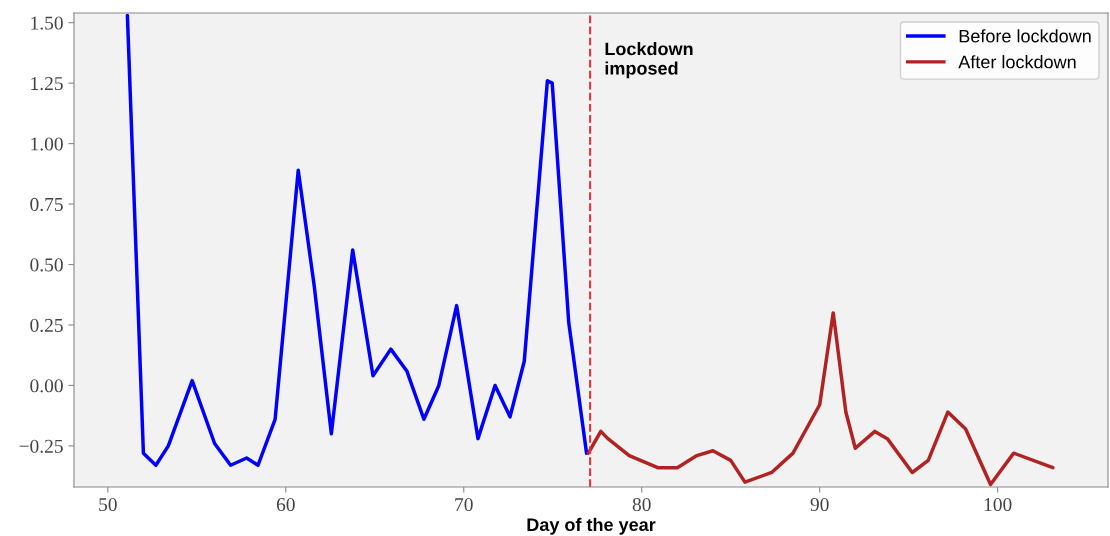  I want to click on legend-label: After lockdown, so click(1017, 62).